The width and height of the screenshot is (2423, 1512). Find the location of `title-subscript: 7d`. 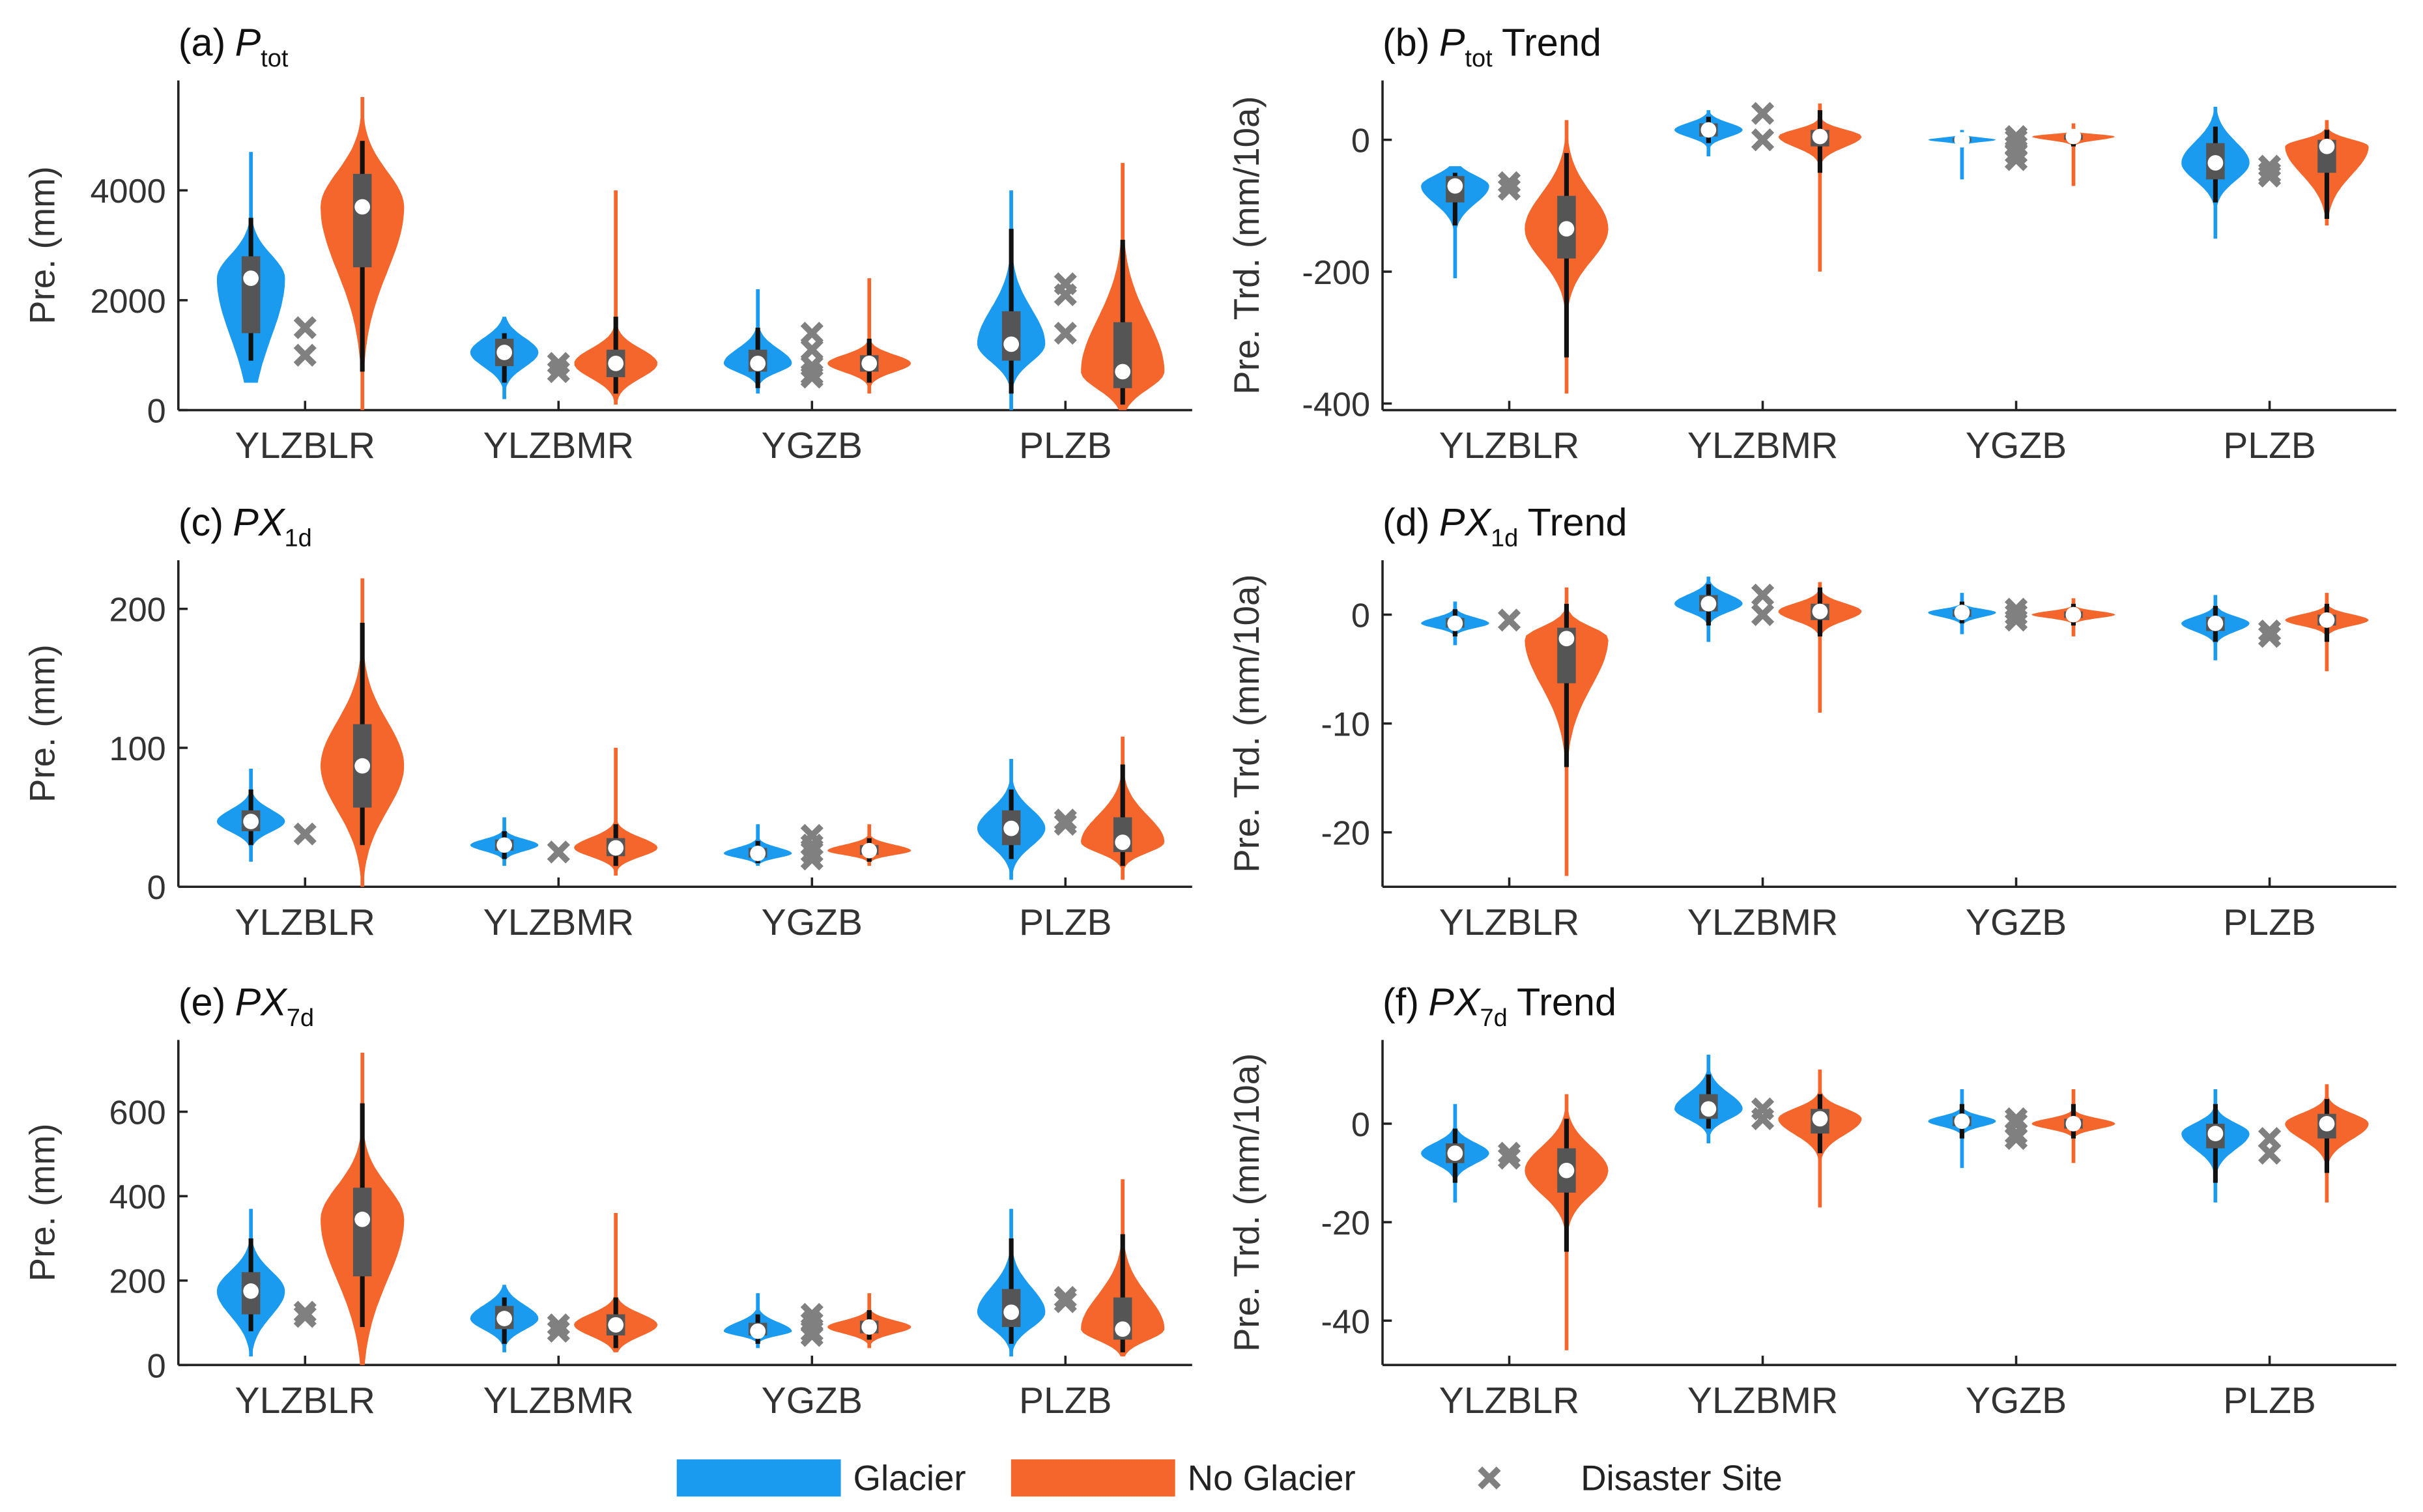

title-subscript: 7d is located at coordinates (301, 1018).